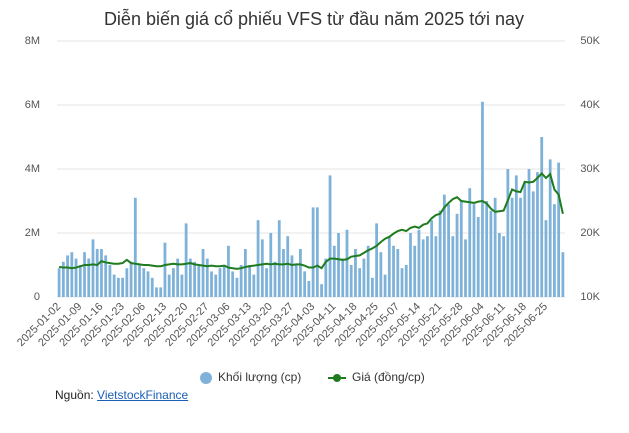  Describe the element at coordinates (74, 395) in the screenshot. I see `source-label: Nguồn:` at that location.